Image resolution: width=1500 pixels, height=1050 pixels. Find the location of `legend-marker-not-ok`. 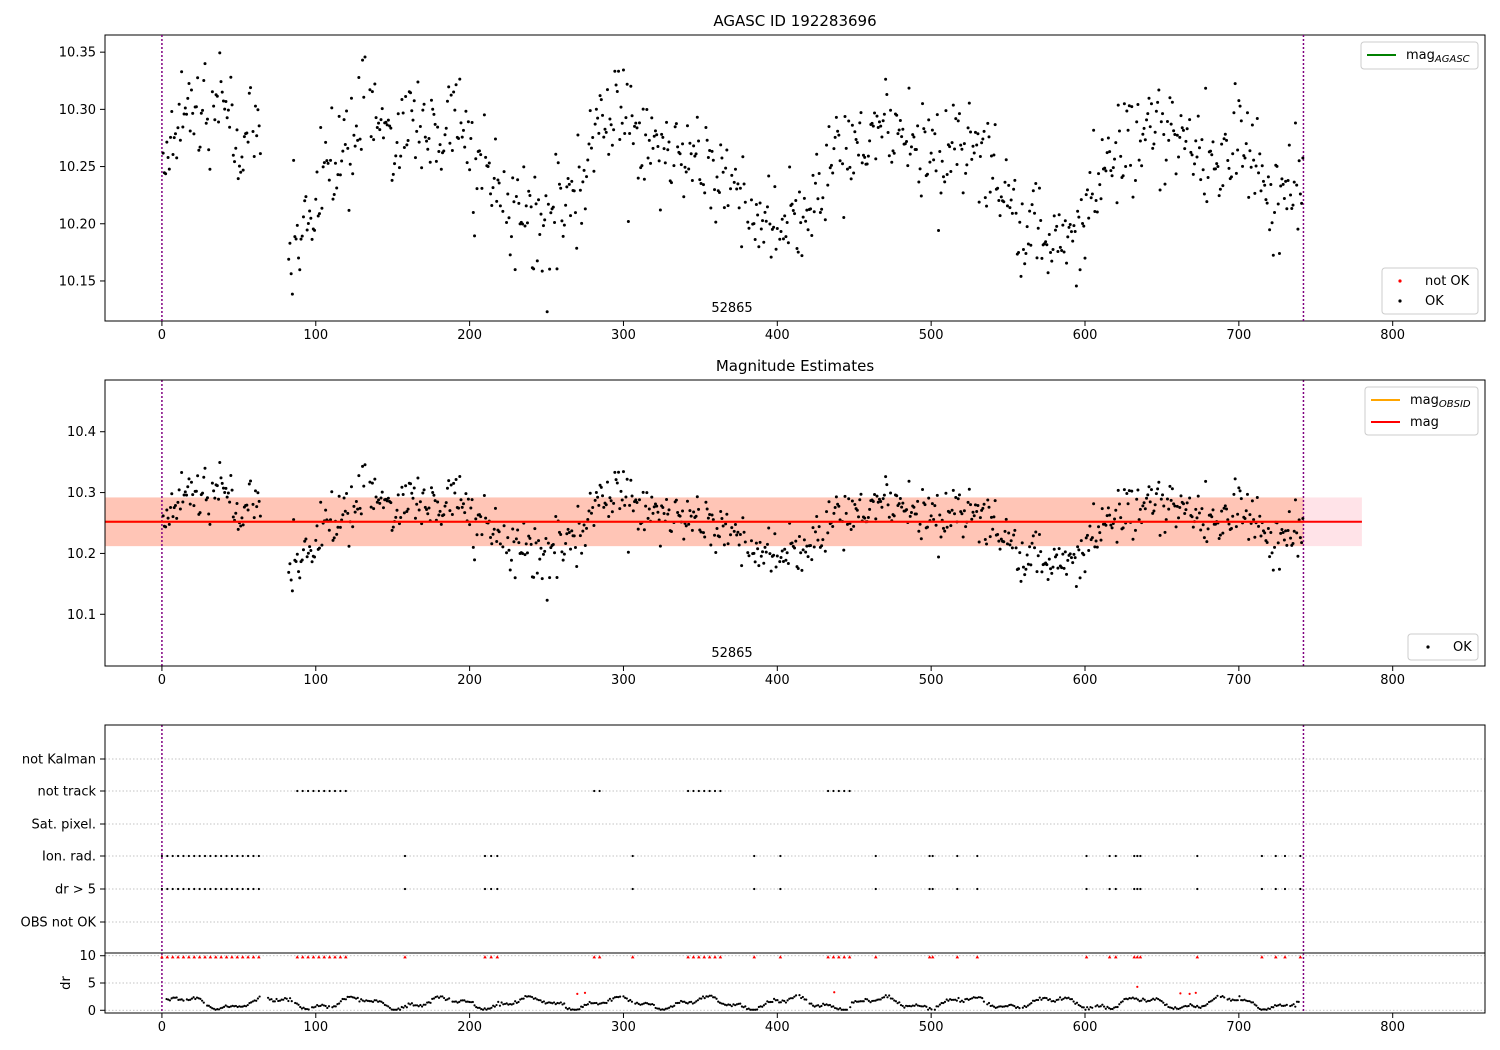

legend-marker-not-ok is located at coordinates (1400, 281).